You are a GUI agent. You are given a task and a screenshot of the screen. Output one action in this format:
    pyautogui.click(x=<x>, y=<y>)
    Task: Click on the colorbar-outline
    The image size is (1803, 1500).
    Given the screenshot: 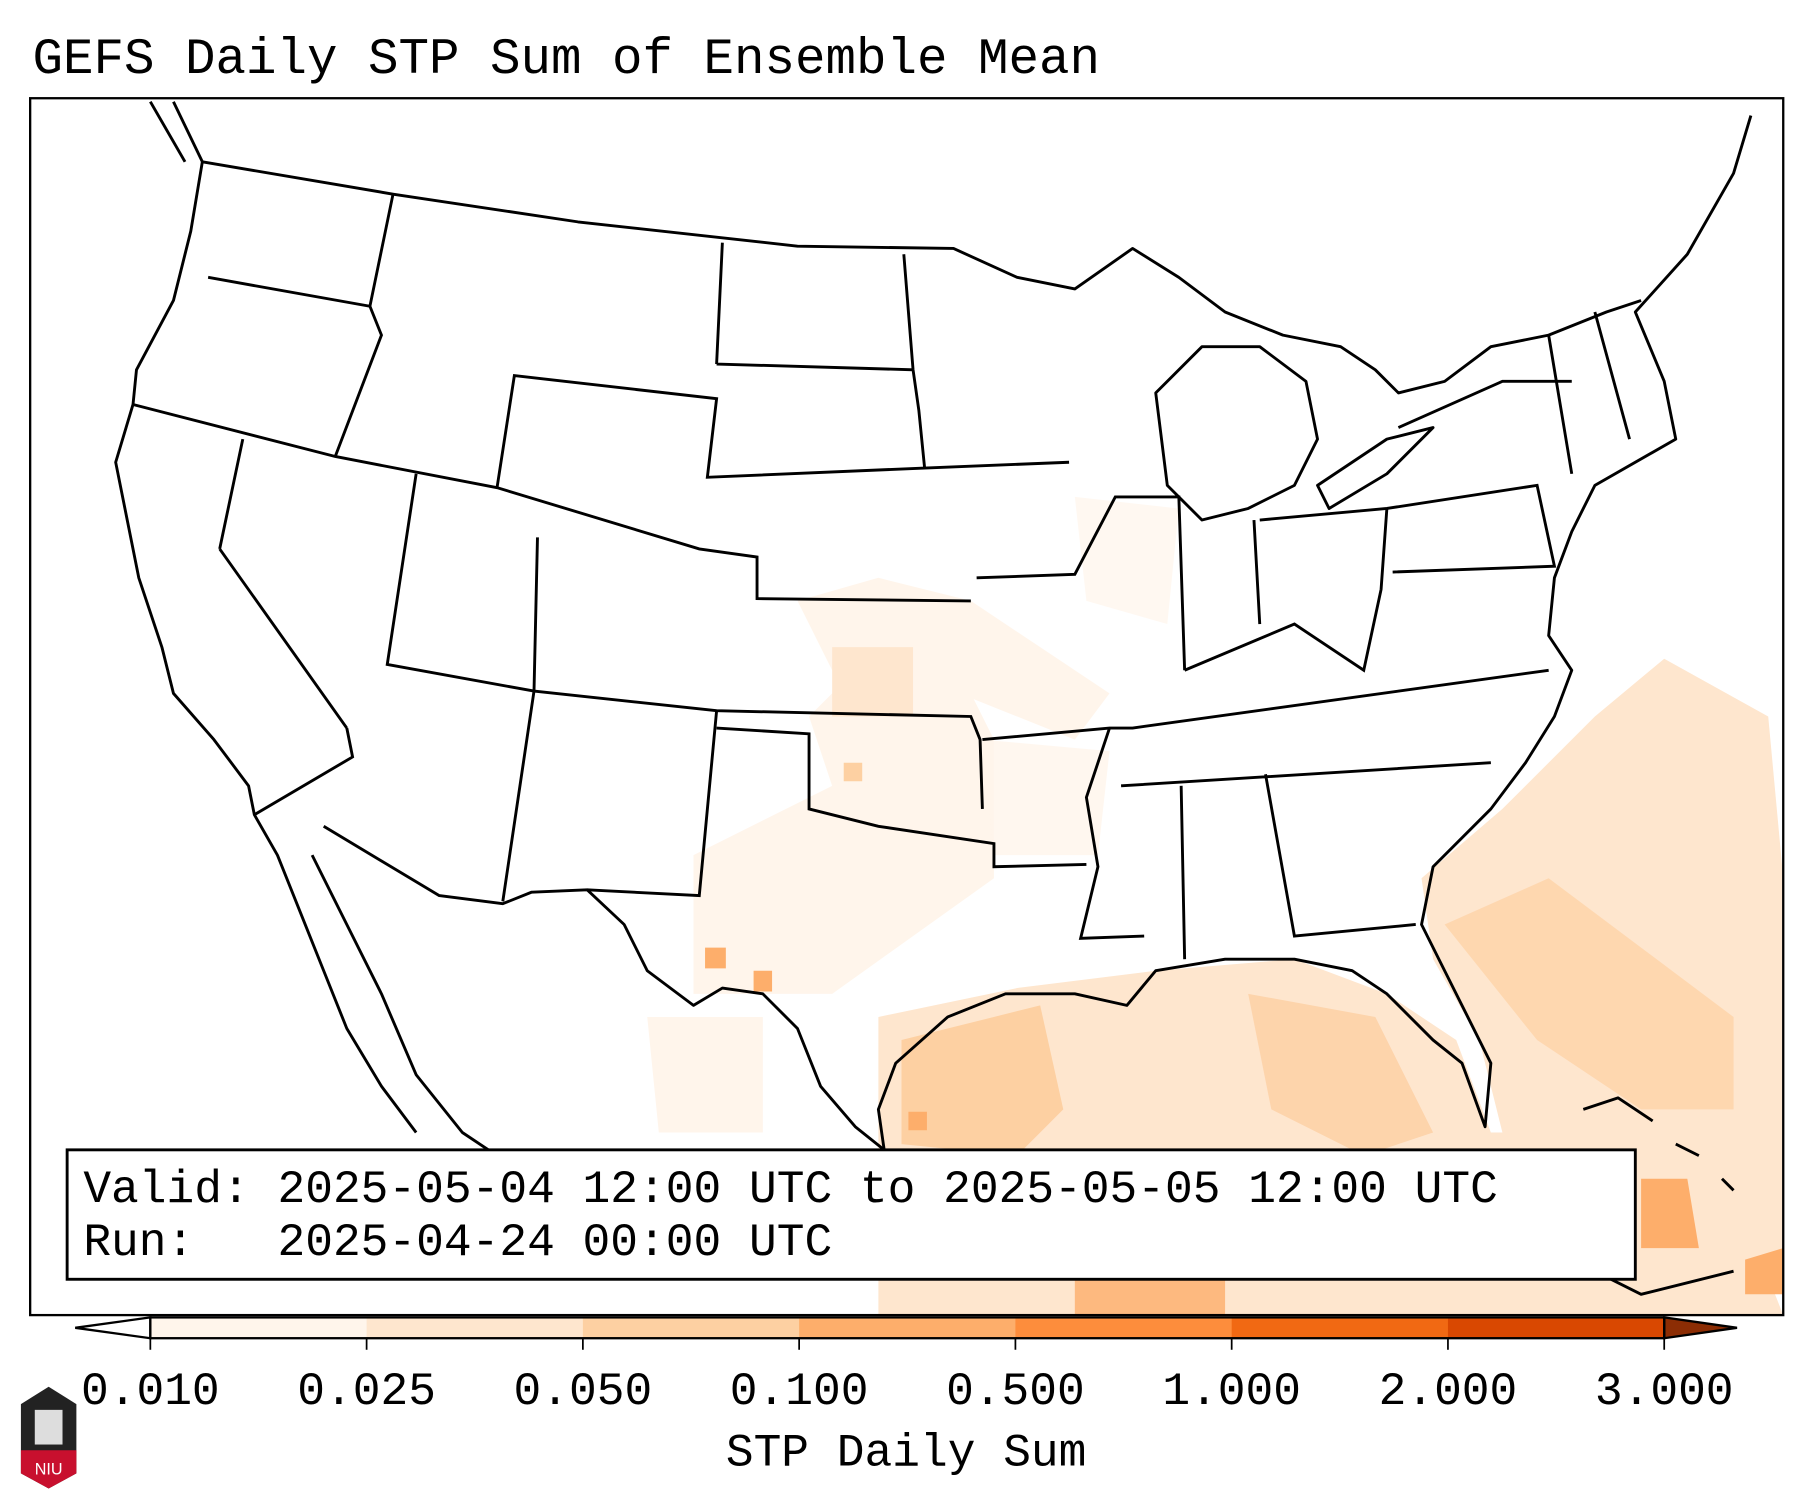 What is the action you would take?
    pyautogui.click(x=907, y=1328)
    